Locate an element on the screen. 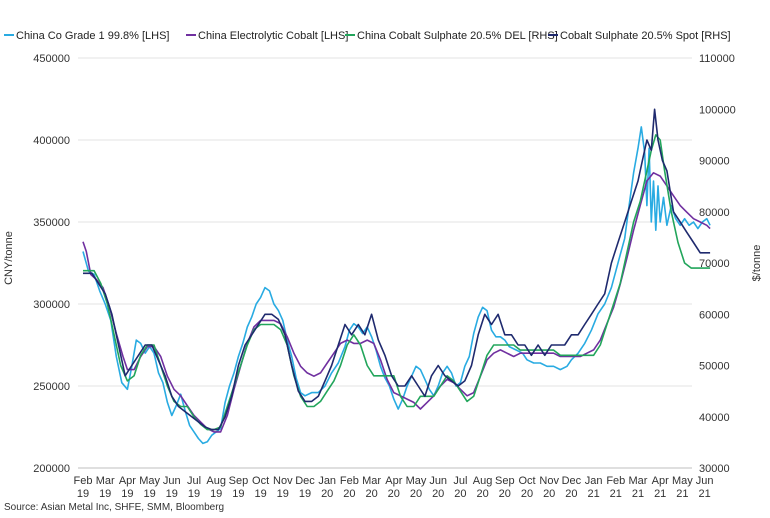  x-tick-label: Mar 21 is located at coordinates (638, 487).